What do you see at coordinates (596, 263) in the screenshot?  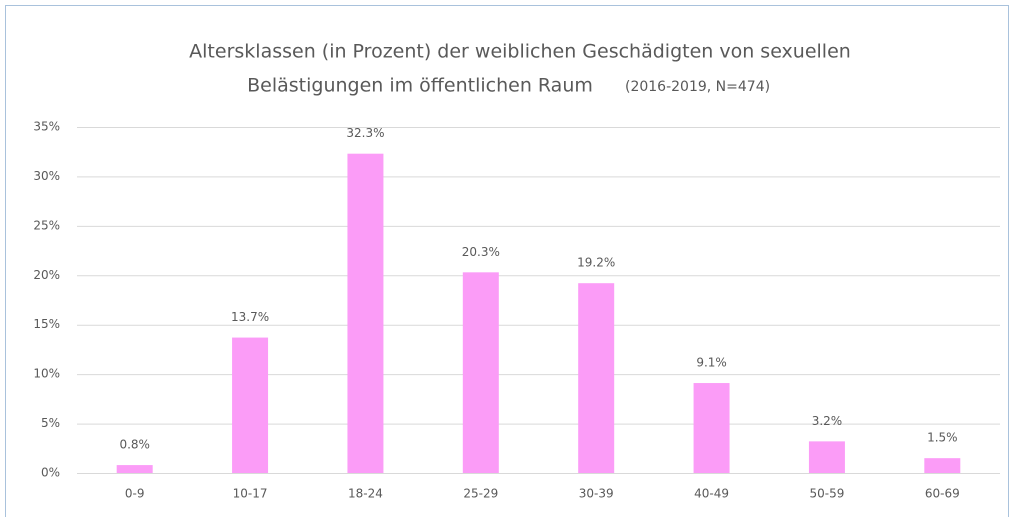 I see `data-label: 19.2%` at bounding box center [596, 263].